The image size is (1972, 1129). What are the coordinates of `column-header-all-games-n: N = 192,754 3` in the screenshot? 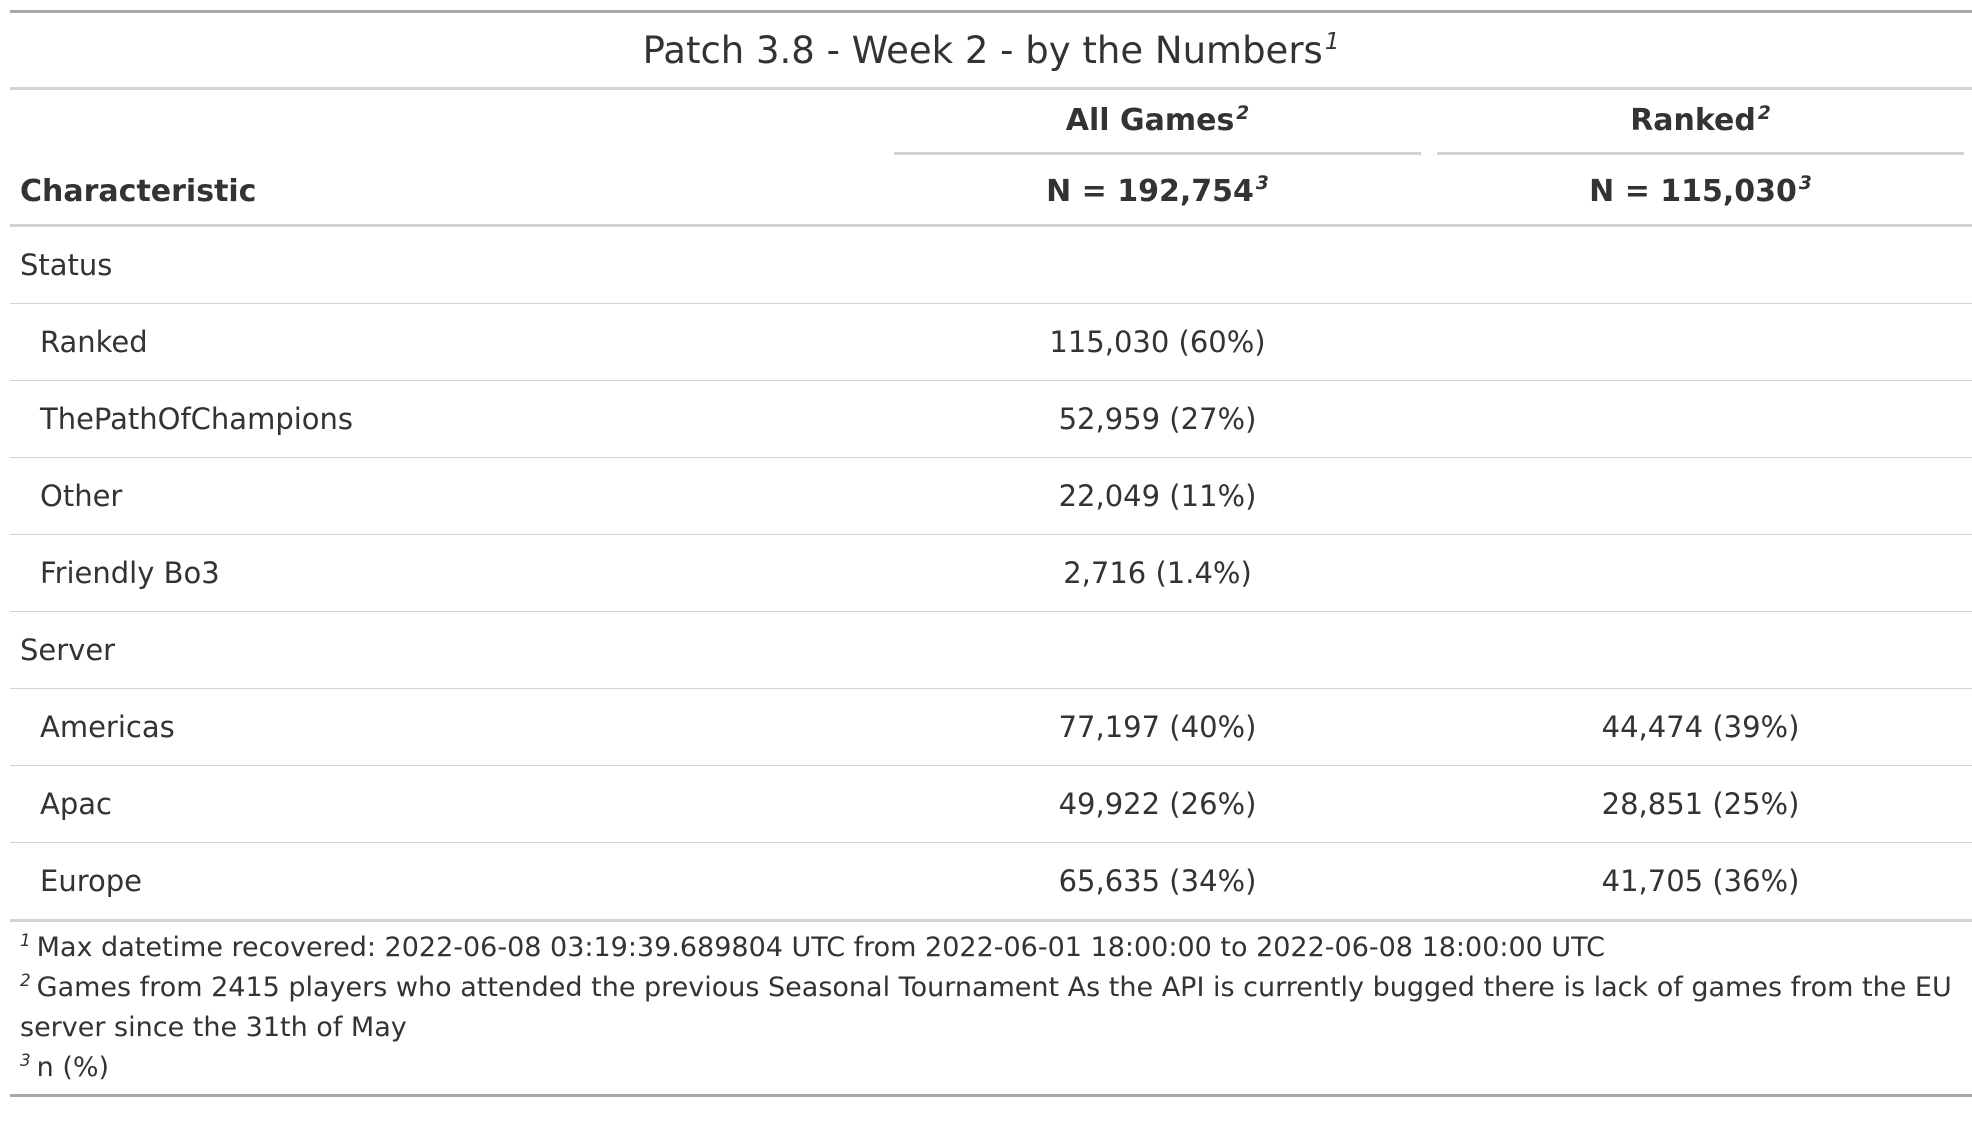 It's located at (1157, 192).